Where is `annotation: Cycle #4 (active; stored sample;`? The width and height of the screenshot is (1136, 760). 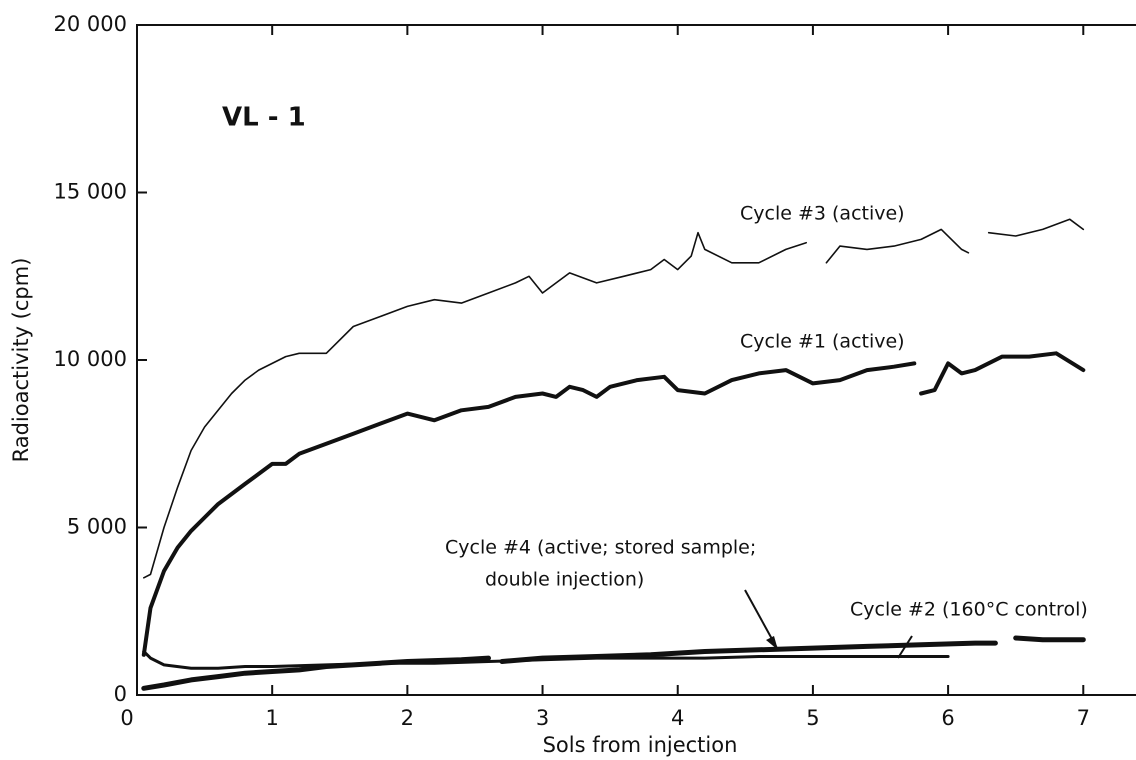
annotation: Cycle #4 (active; stored sample; is located at coordinates (600, 548).